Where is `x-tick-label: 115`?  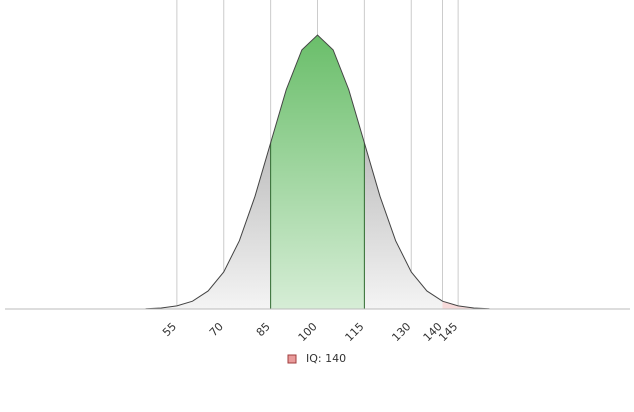 x-tick-label: 115 is located at coordinates (355, 332).